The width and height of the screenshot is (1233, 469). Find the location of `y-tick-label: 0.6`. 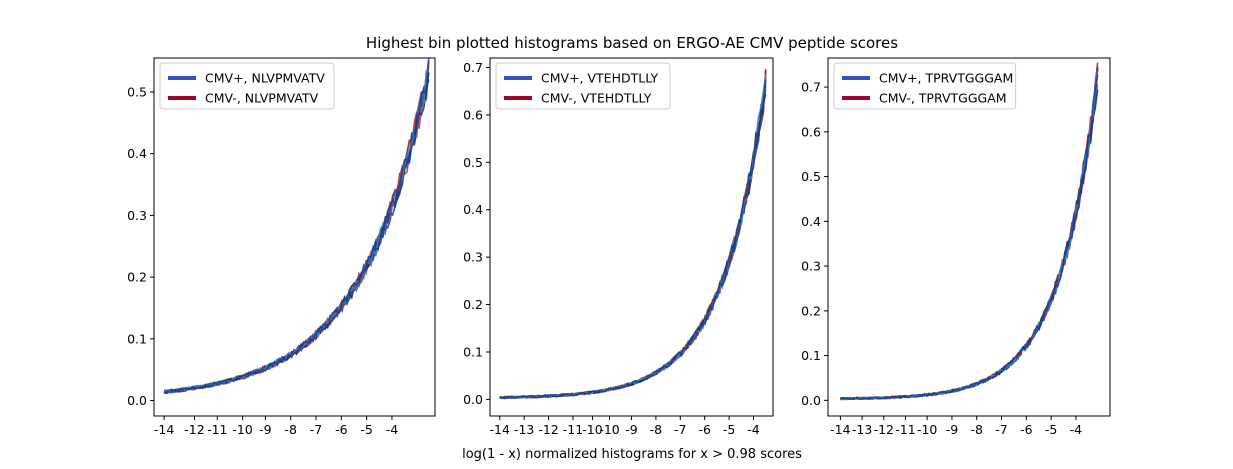

y-tick-label: 0.6 is located at coordinates (473, 114).